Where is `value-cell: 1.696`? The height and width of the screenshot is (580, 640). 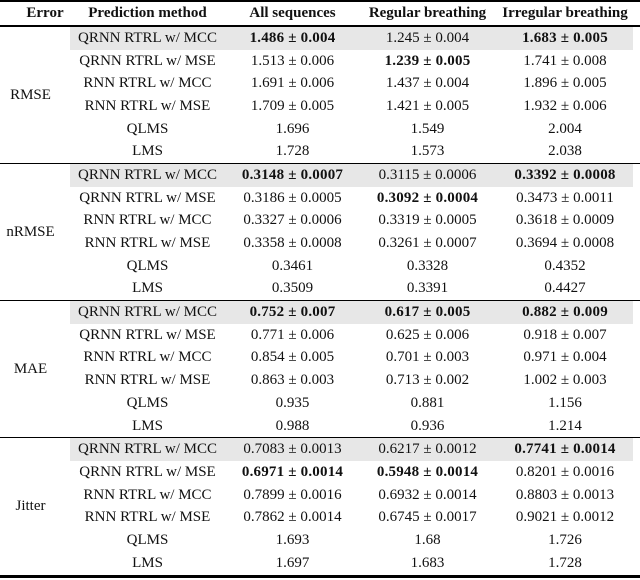
value-cell: 1.696 is located at coordinates (292, 128).